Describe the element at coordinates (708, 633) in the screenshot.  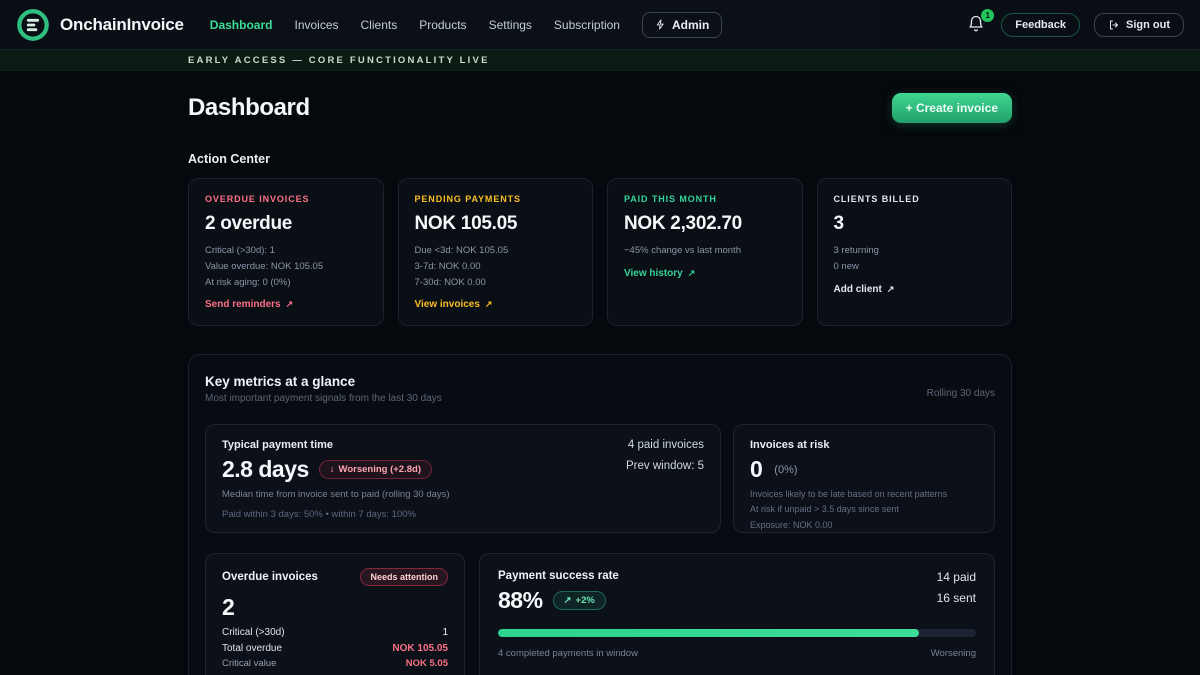
I see `success-rate-progress-fill` at that location.